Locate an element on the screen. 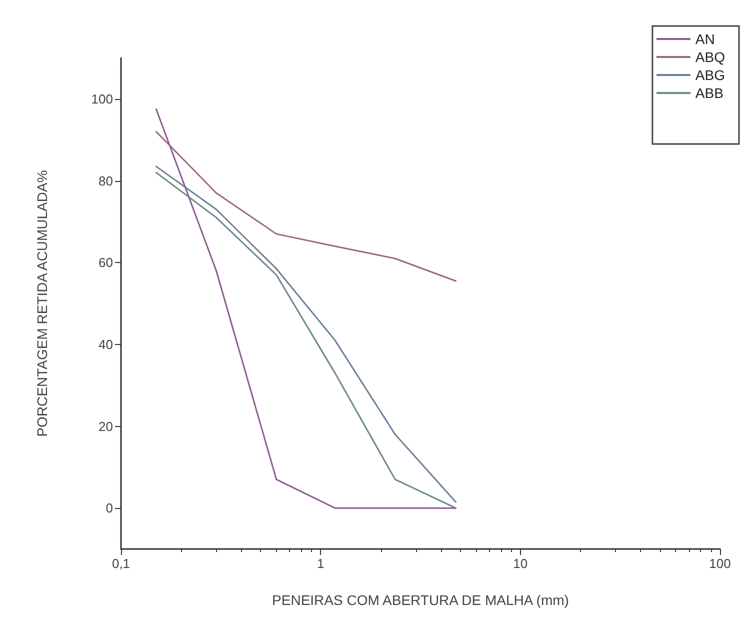 This screenshot has width=749, height=633. legend-label: ABQ is located at coordinates (710, 57).